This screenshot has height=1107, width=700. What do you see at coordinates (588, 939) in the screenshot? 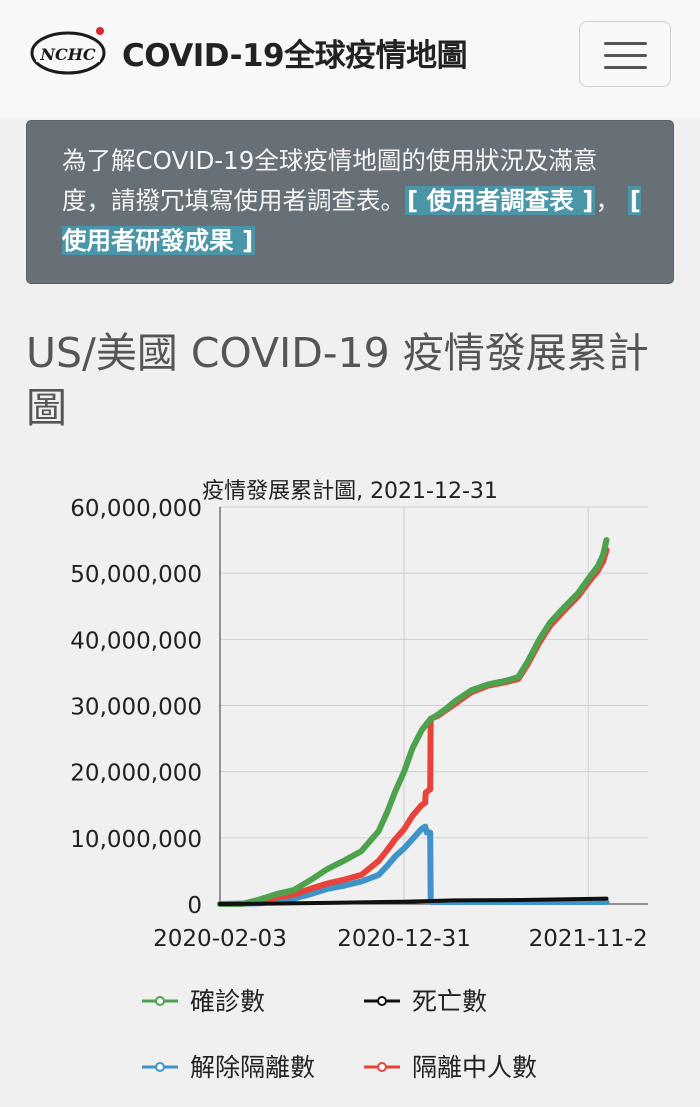
I see `x-tick-label: 2021-11-2` at bounding box center [588, 939].